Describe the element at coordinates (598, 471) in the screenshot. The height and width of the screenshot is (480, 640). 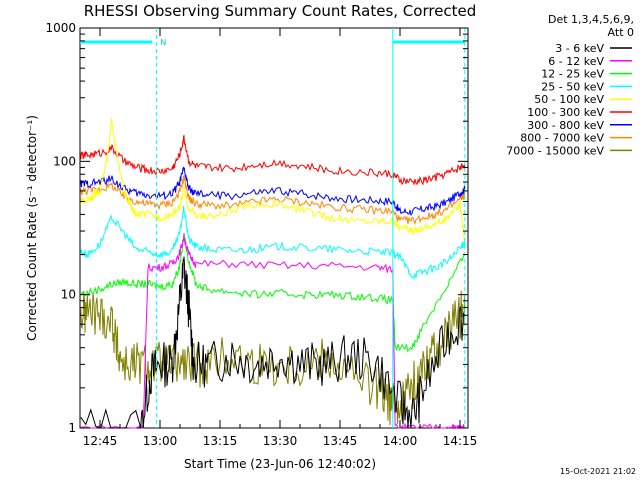
I see `footer-date: 15-Oct-2021 21:02` at that location.